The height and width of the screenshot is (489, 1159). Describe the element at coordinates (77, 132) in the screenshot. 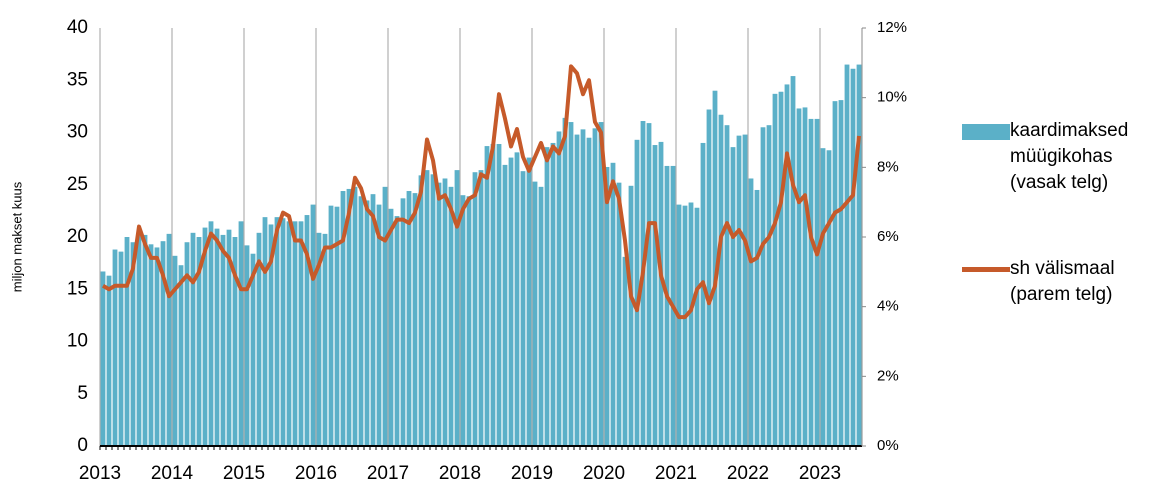

I see `y-tick-label: 30` at that location.